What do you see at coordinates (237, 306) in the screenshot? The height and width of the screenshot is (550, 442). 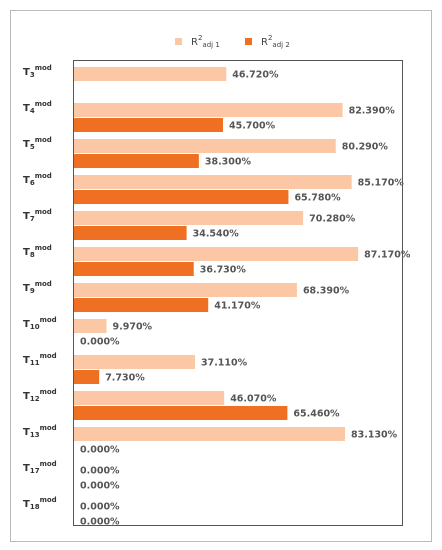 I see `value-label: 41.170%` at bounding box center [237, 306].